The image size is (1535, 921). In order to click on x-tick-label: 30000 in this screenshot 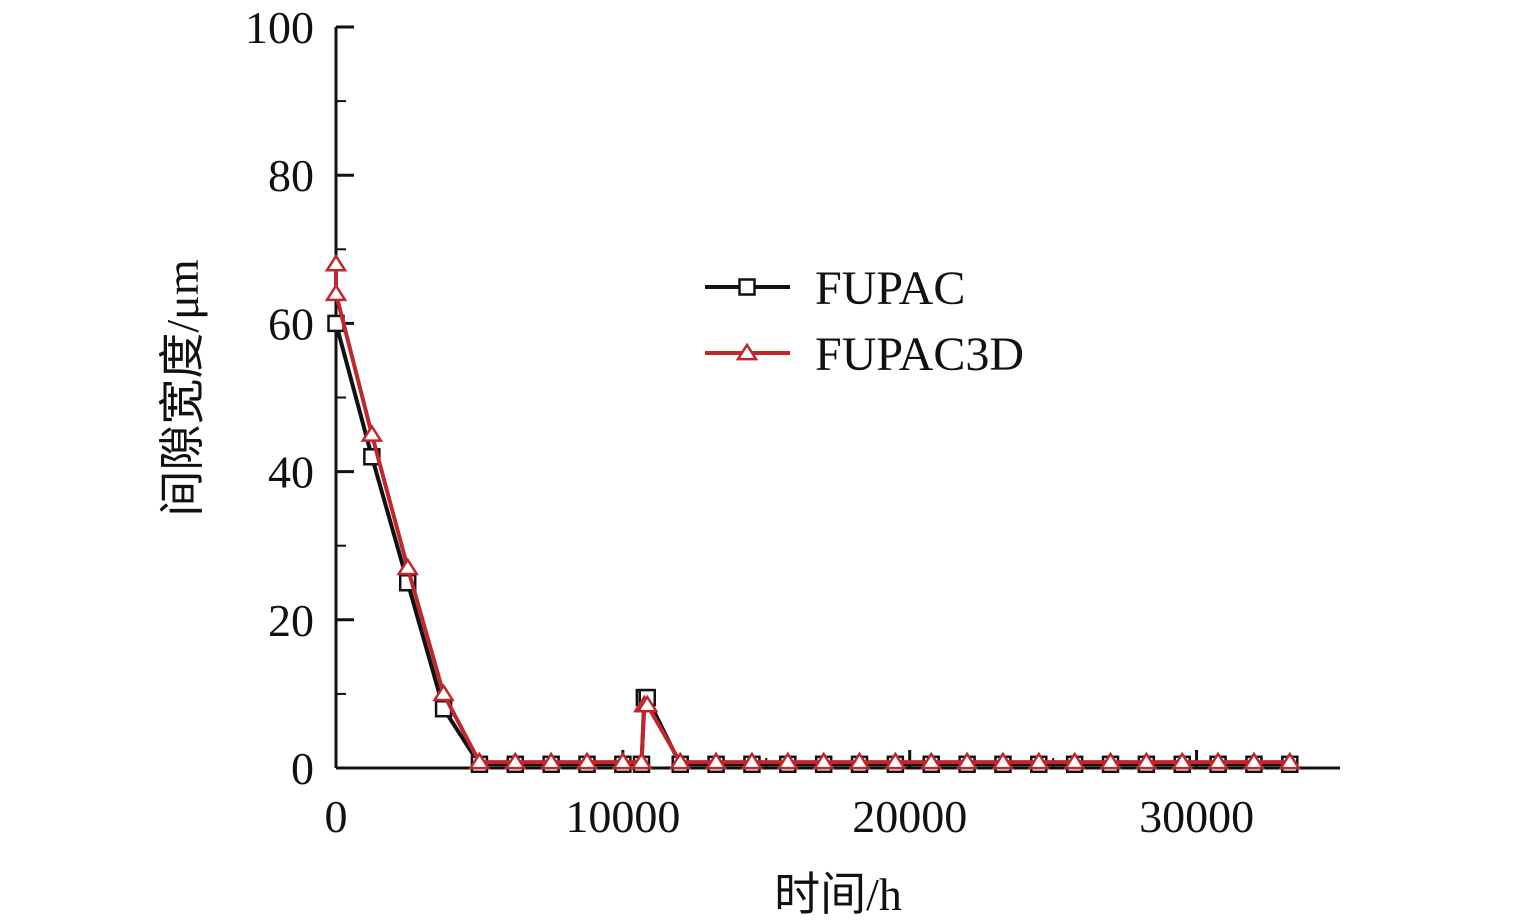, I will do `click(1196, 816)`.